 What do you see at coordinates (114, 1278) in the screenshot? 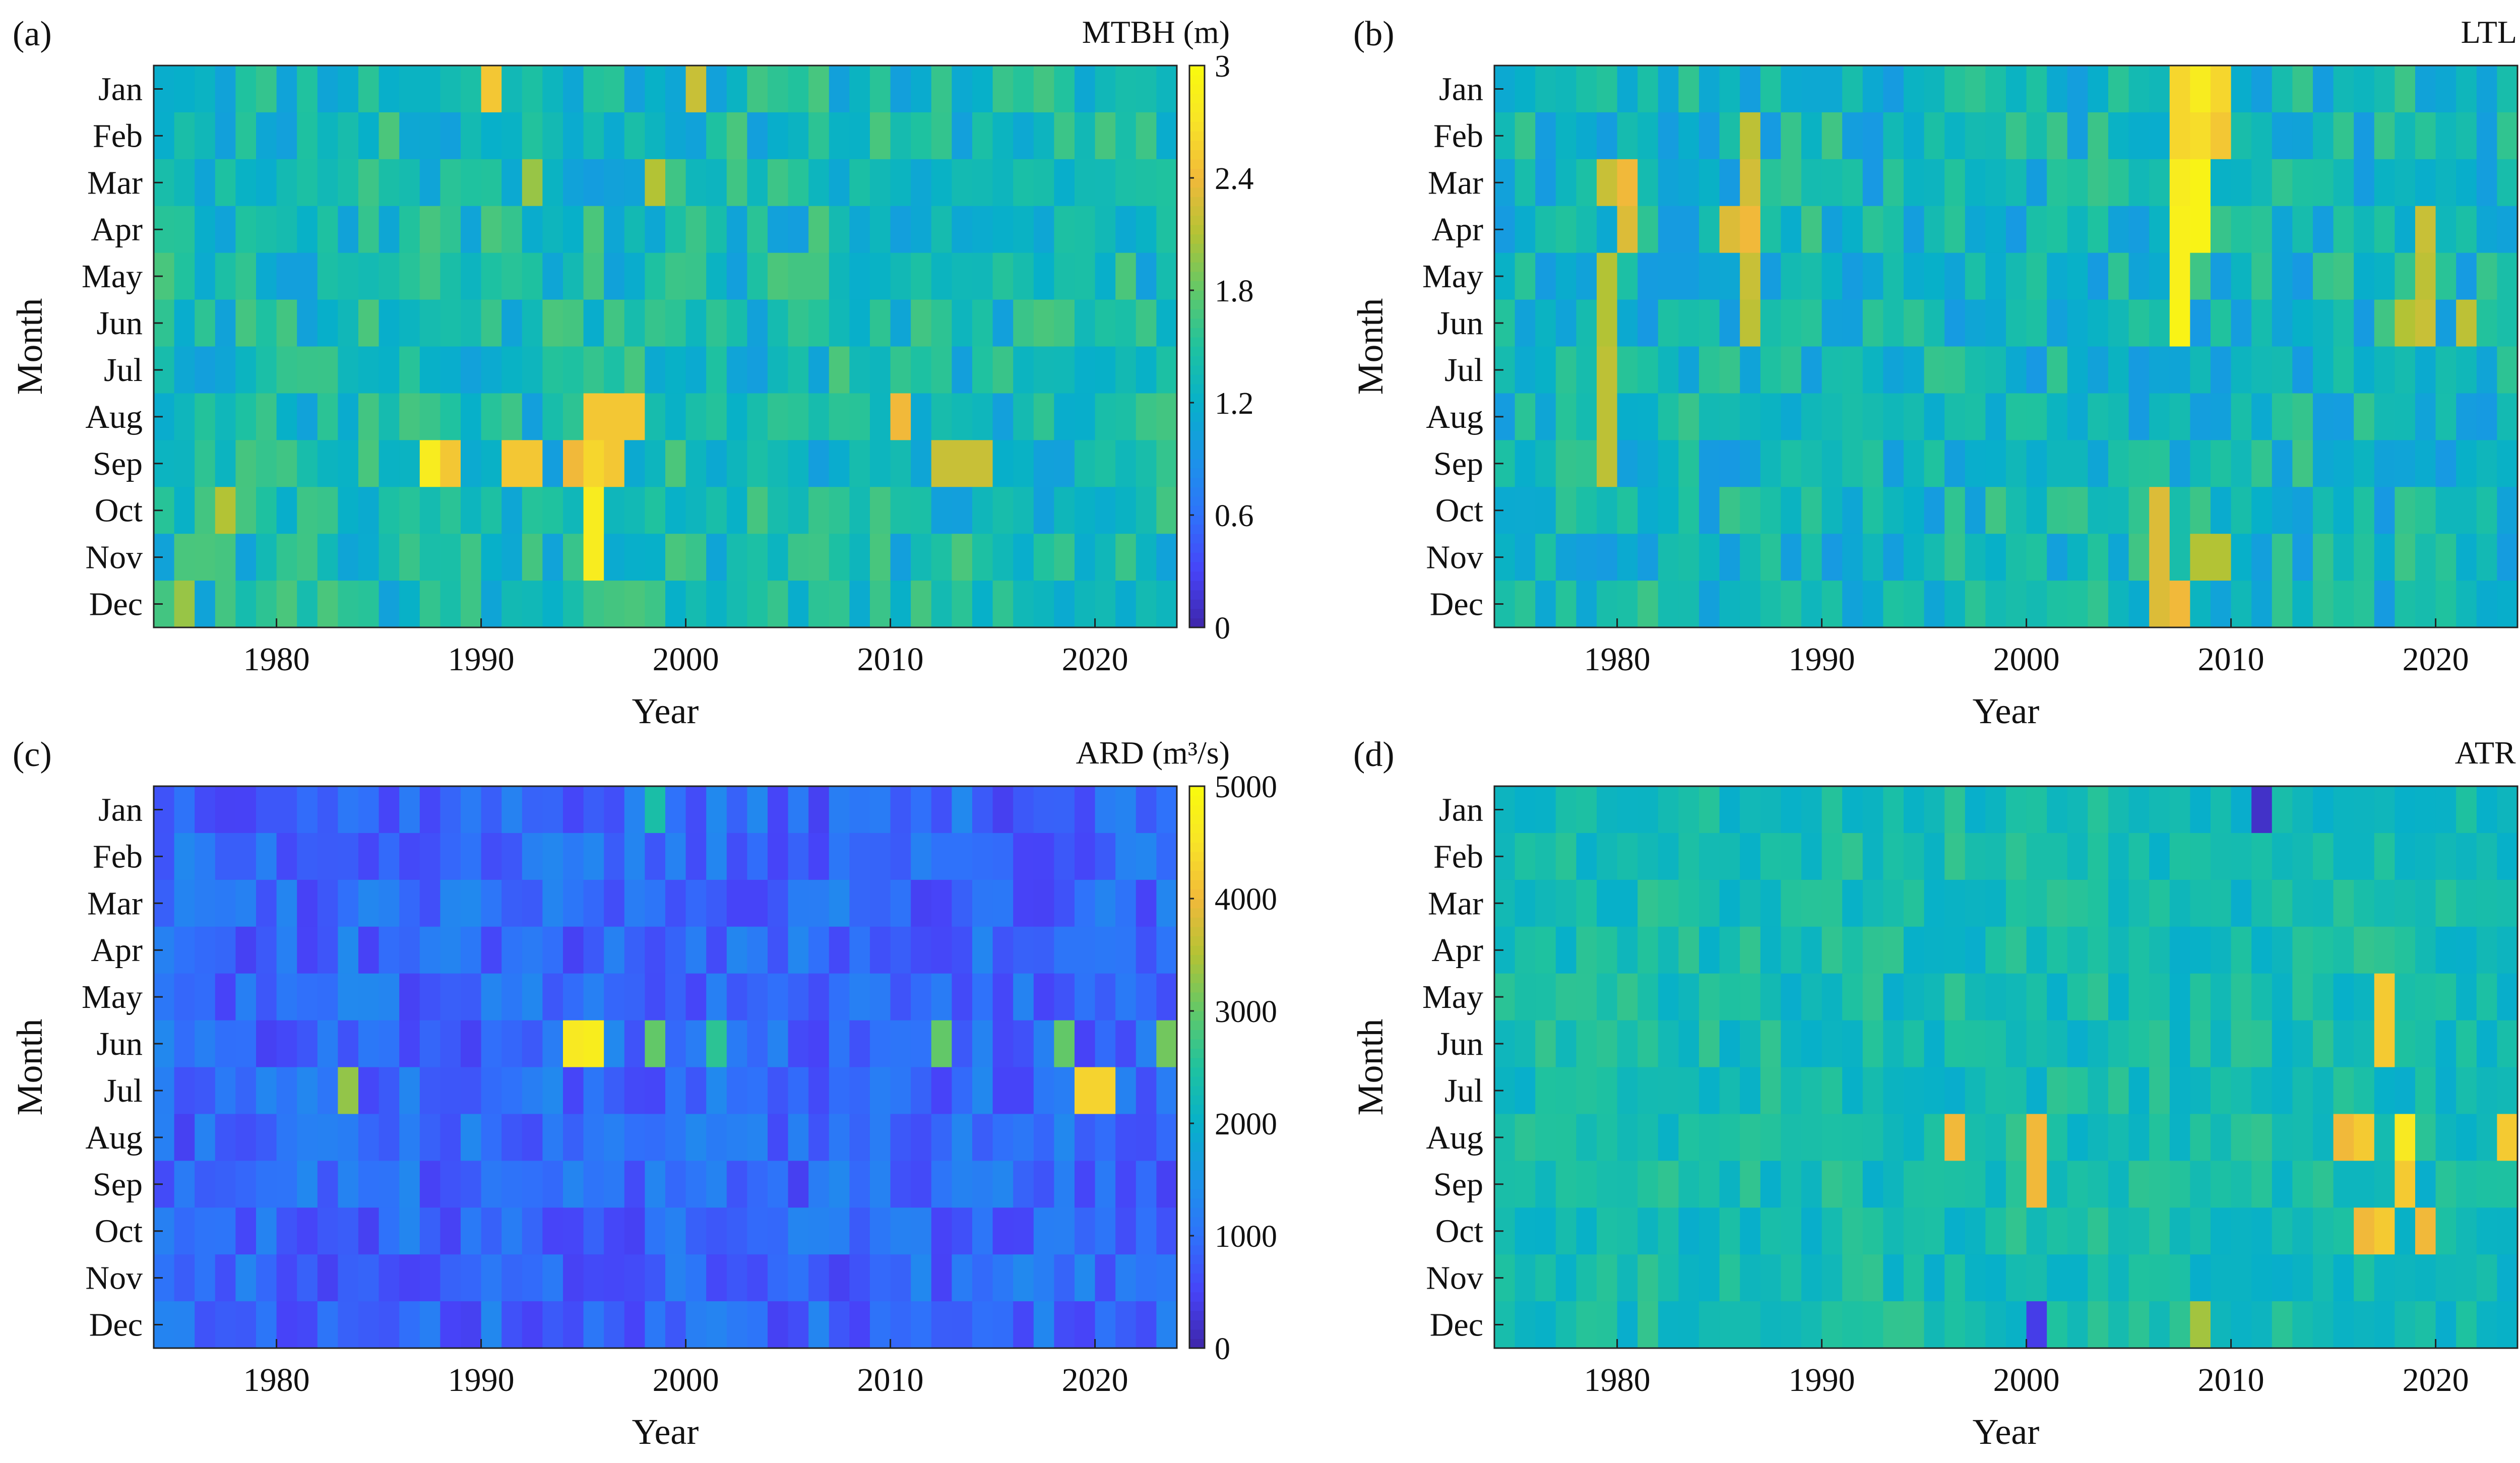
I see `month-tick-label: Nov` at bounding box center [114, 1278].